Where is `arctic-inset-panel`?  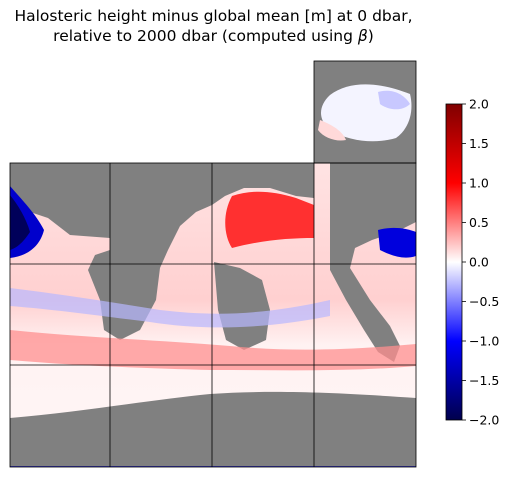
arctic-inset-panel is located at coordinates (365, 112).